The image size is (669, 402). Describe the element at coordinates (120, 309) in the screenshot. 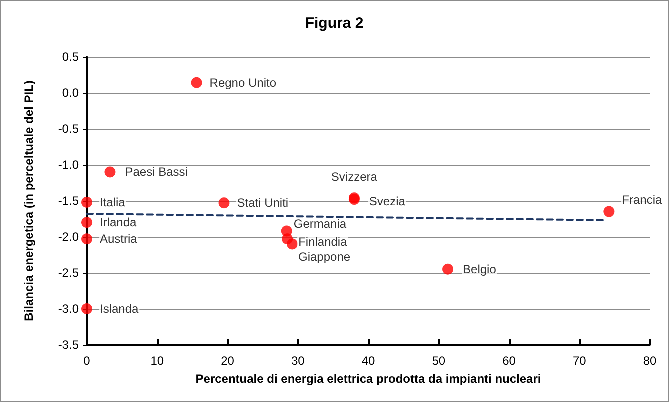

I see `annotation: Islanda` at that location.